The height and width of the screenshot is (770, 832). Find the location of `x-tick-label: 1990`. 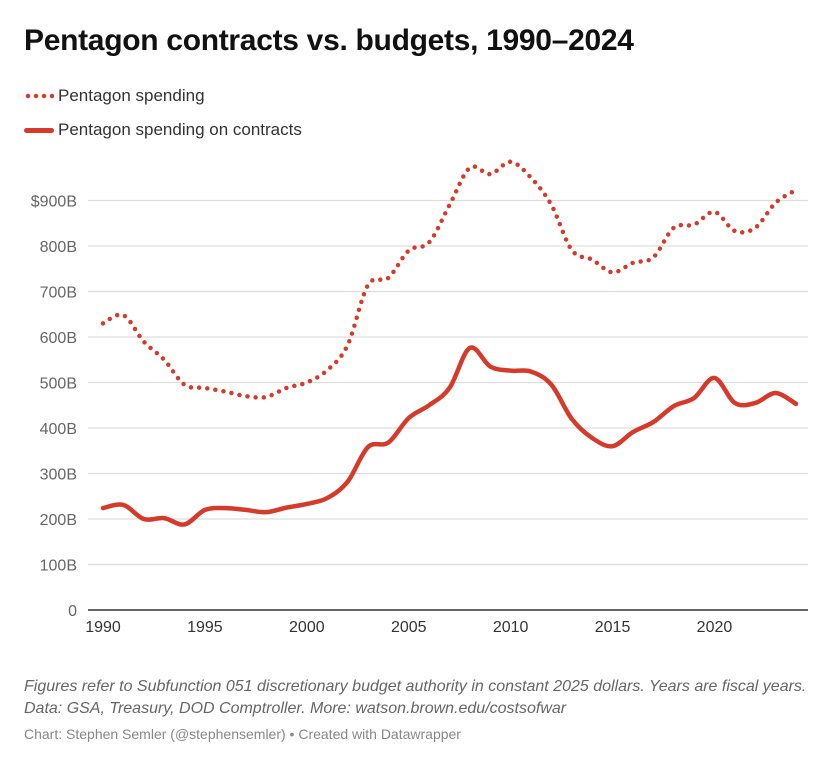

x-tick-label: 1990 is located at coordinates (103, 627).